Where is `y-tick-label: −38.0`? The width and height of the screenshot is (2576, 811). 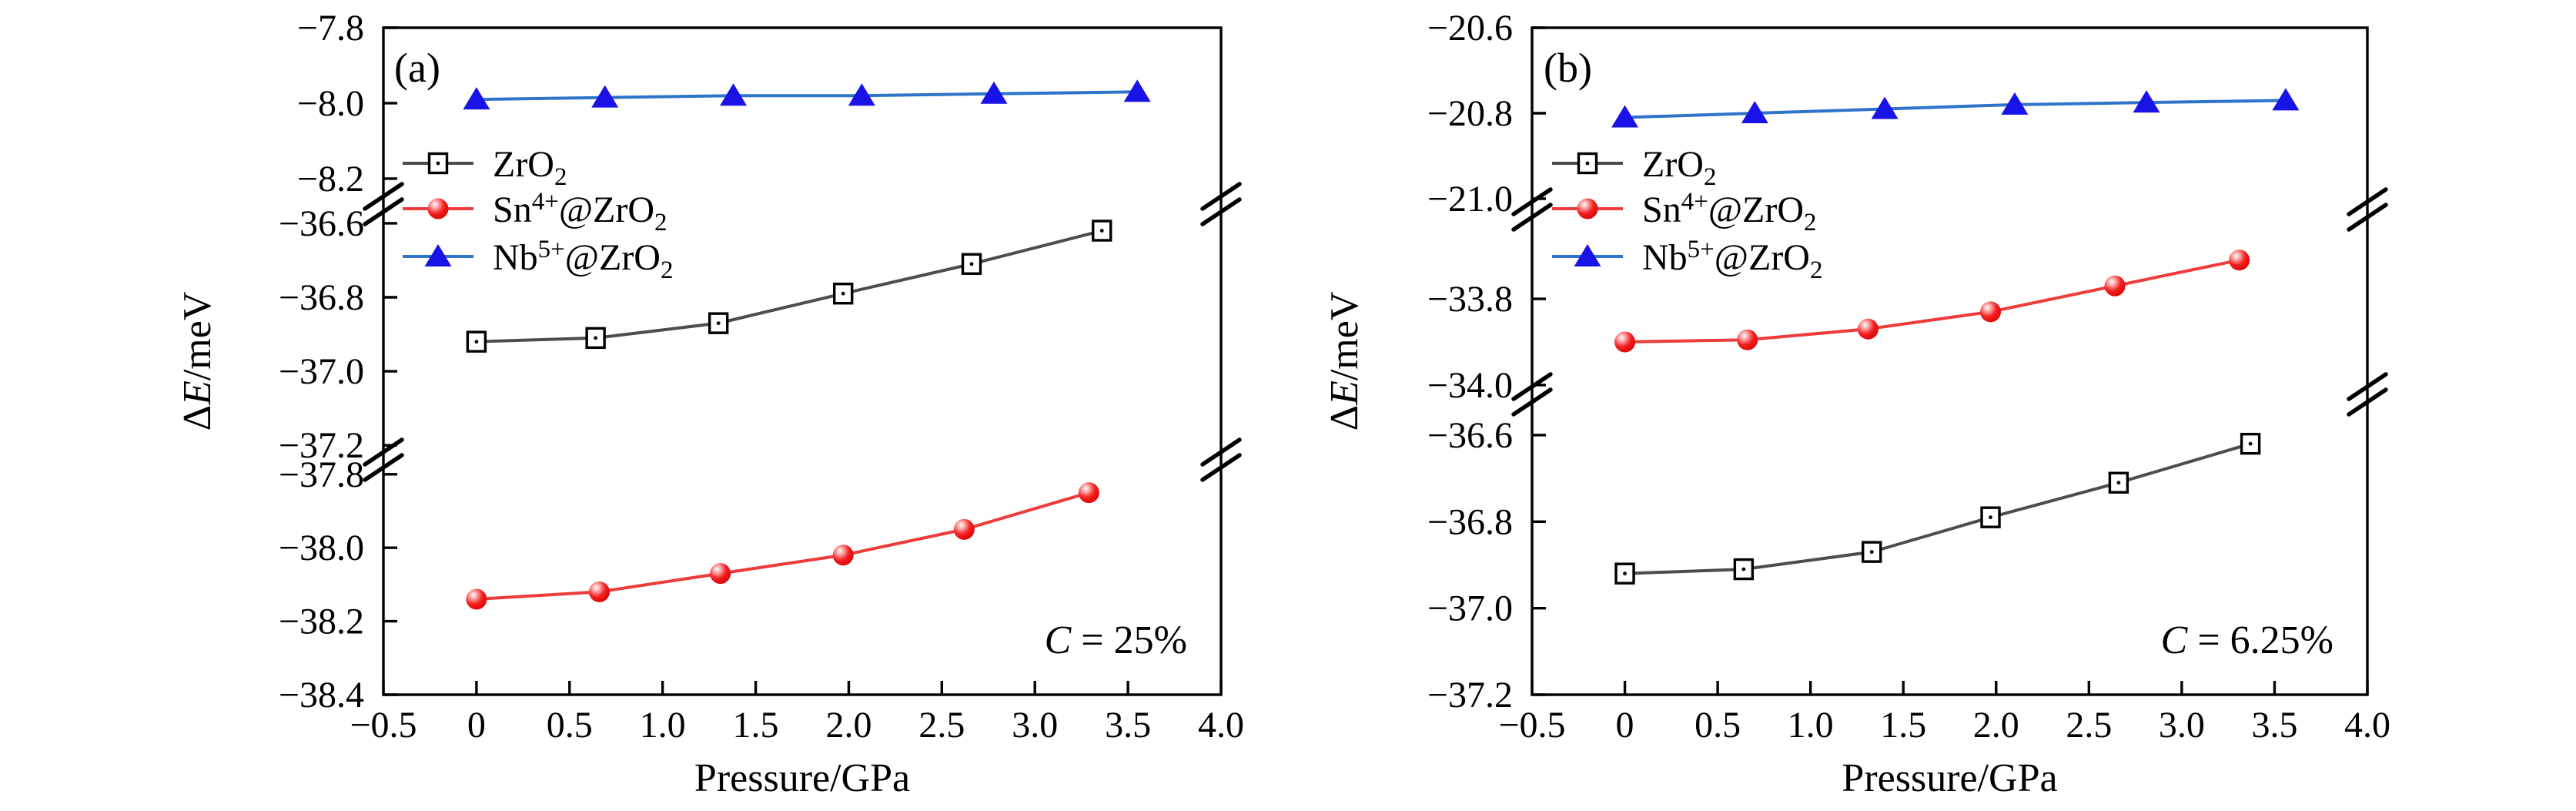 y-tick-label: −38.0 is located at coordinates (322, 548).